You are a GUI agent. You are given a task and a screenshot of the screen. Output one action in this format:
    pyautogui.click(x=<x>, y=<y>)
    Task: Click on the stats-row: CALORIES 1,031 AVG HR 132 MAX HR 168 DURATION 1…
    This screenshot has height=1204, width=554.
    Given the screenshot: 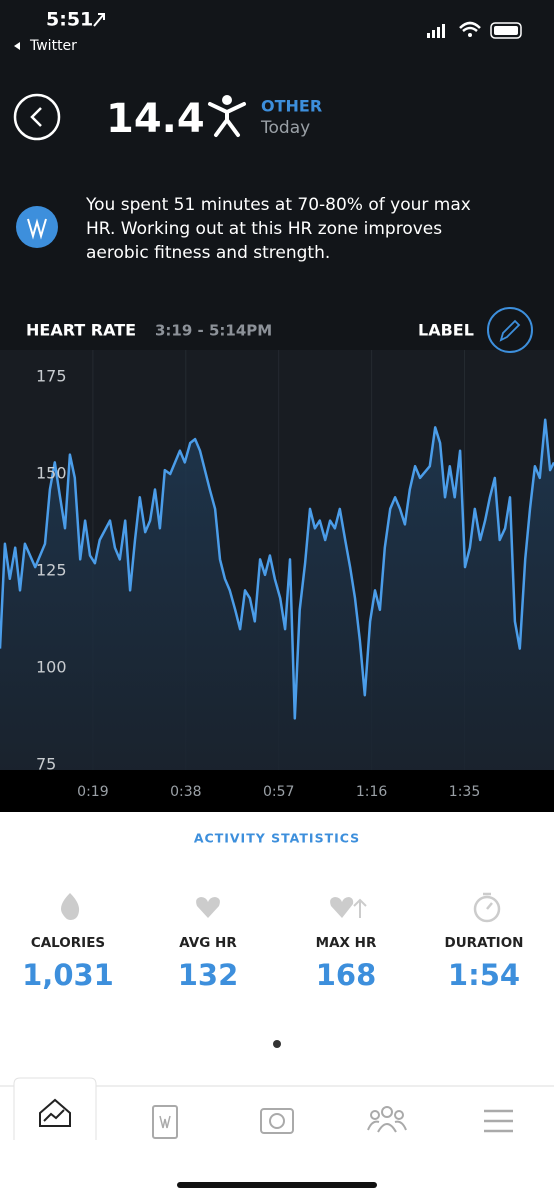 What is the action you would take?
    pyautogui.click(x=272, y=963)
    